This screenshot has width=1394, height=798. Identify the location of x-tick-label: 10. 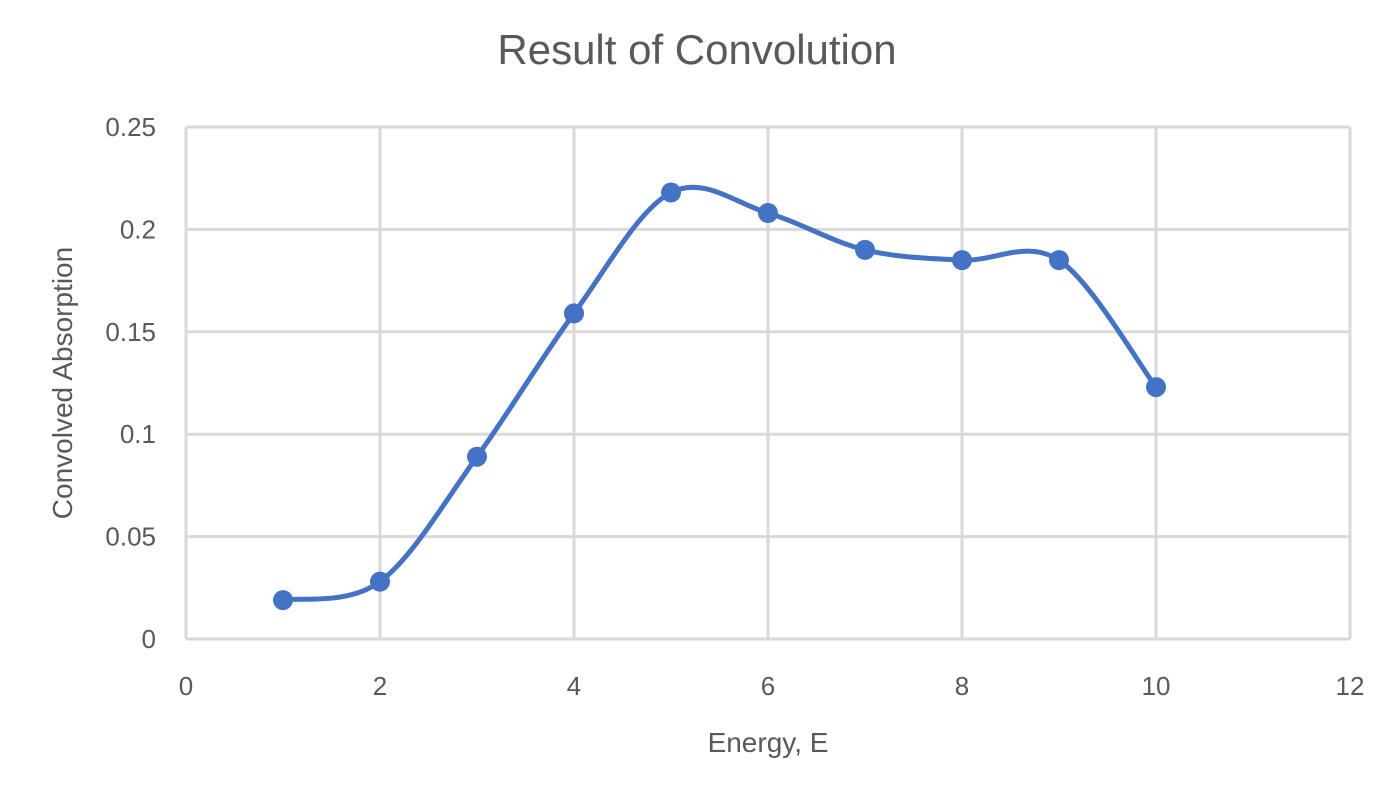
(1156, 686).